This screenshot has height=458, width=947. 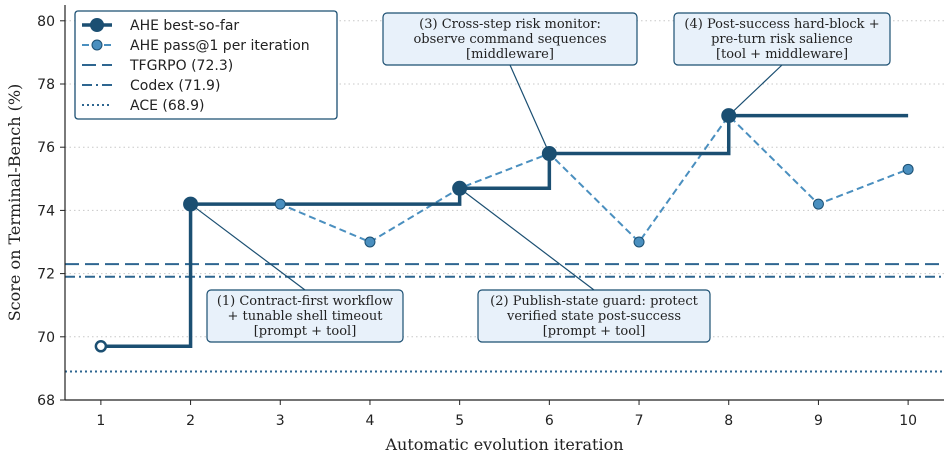 What do you see at coordinates (639, 421) in the screenshot?
I see `x-tick-label: 7` at bounding box center [639, 421].